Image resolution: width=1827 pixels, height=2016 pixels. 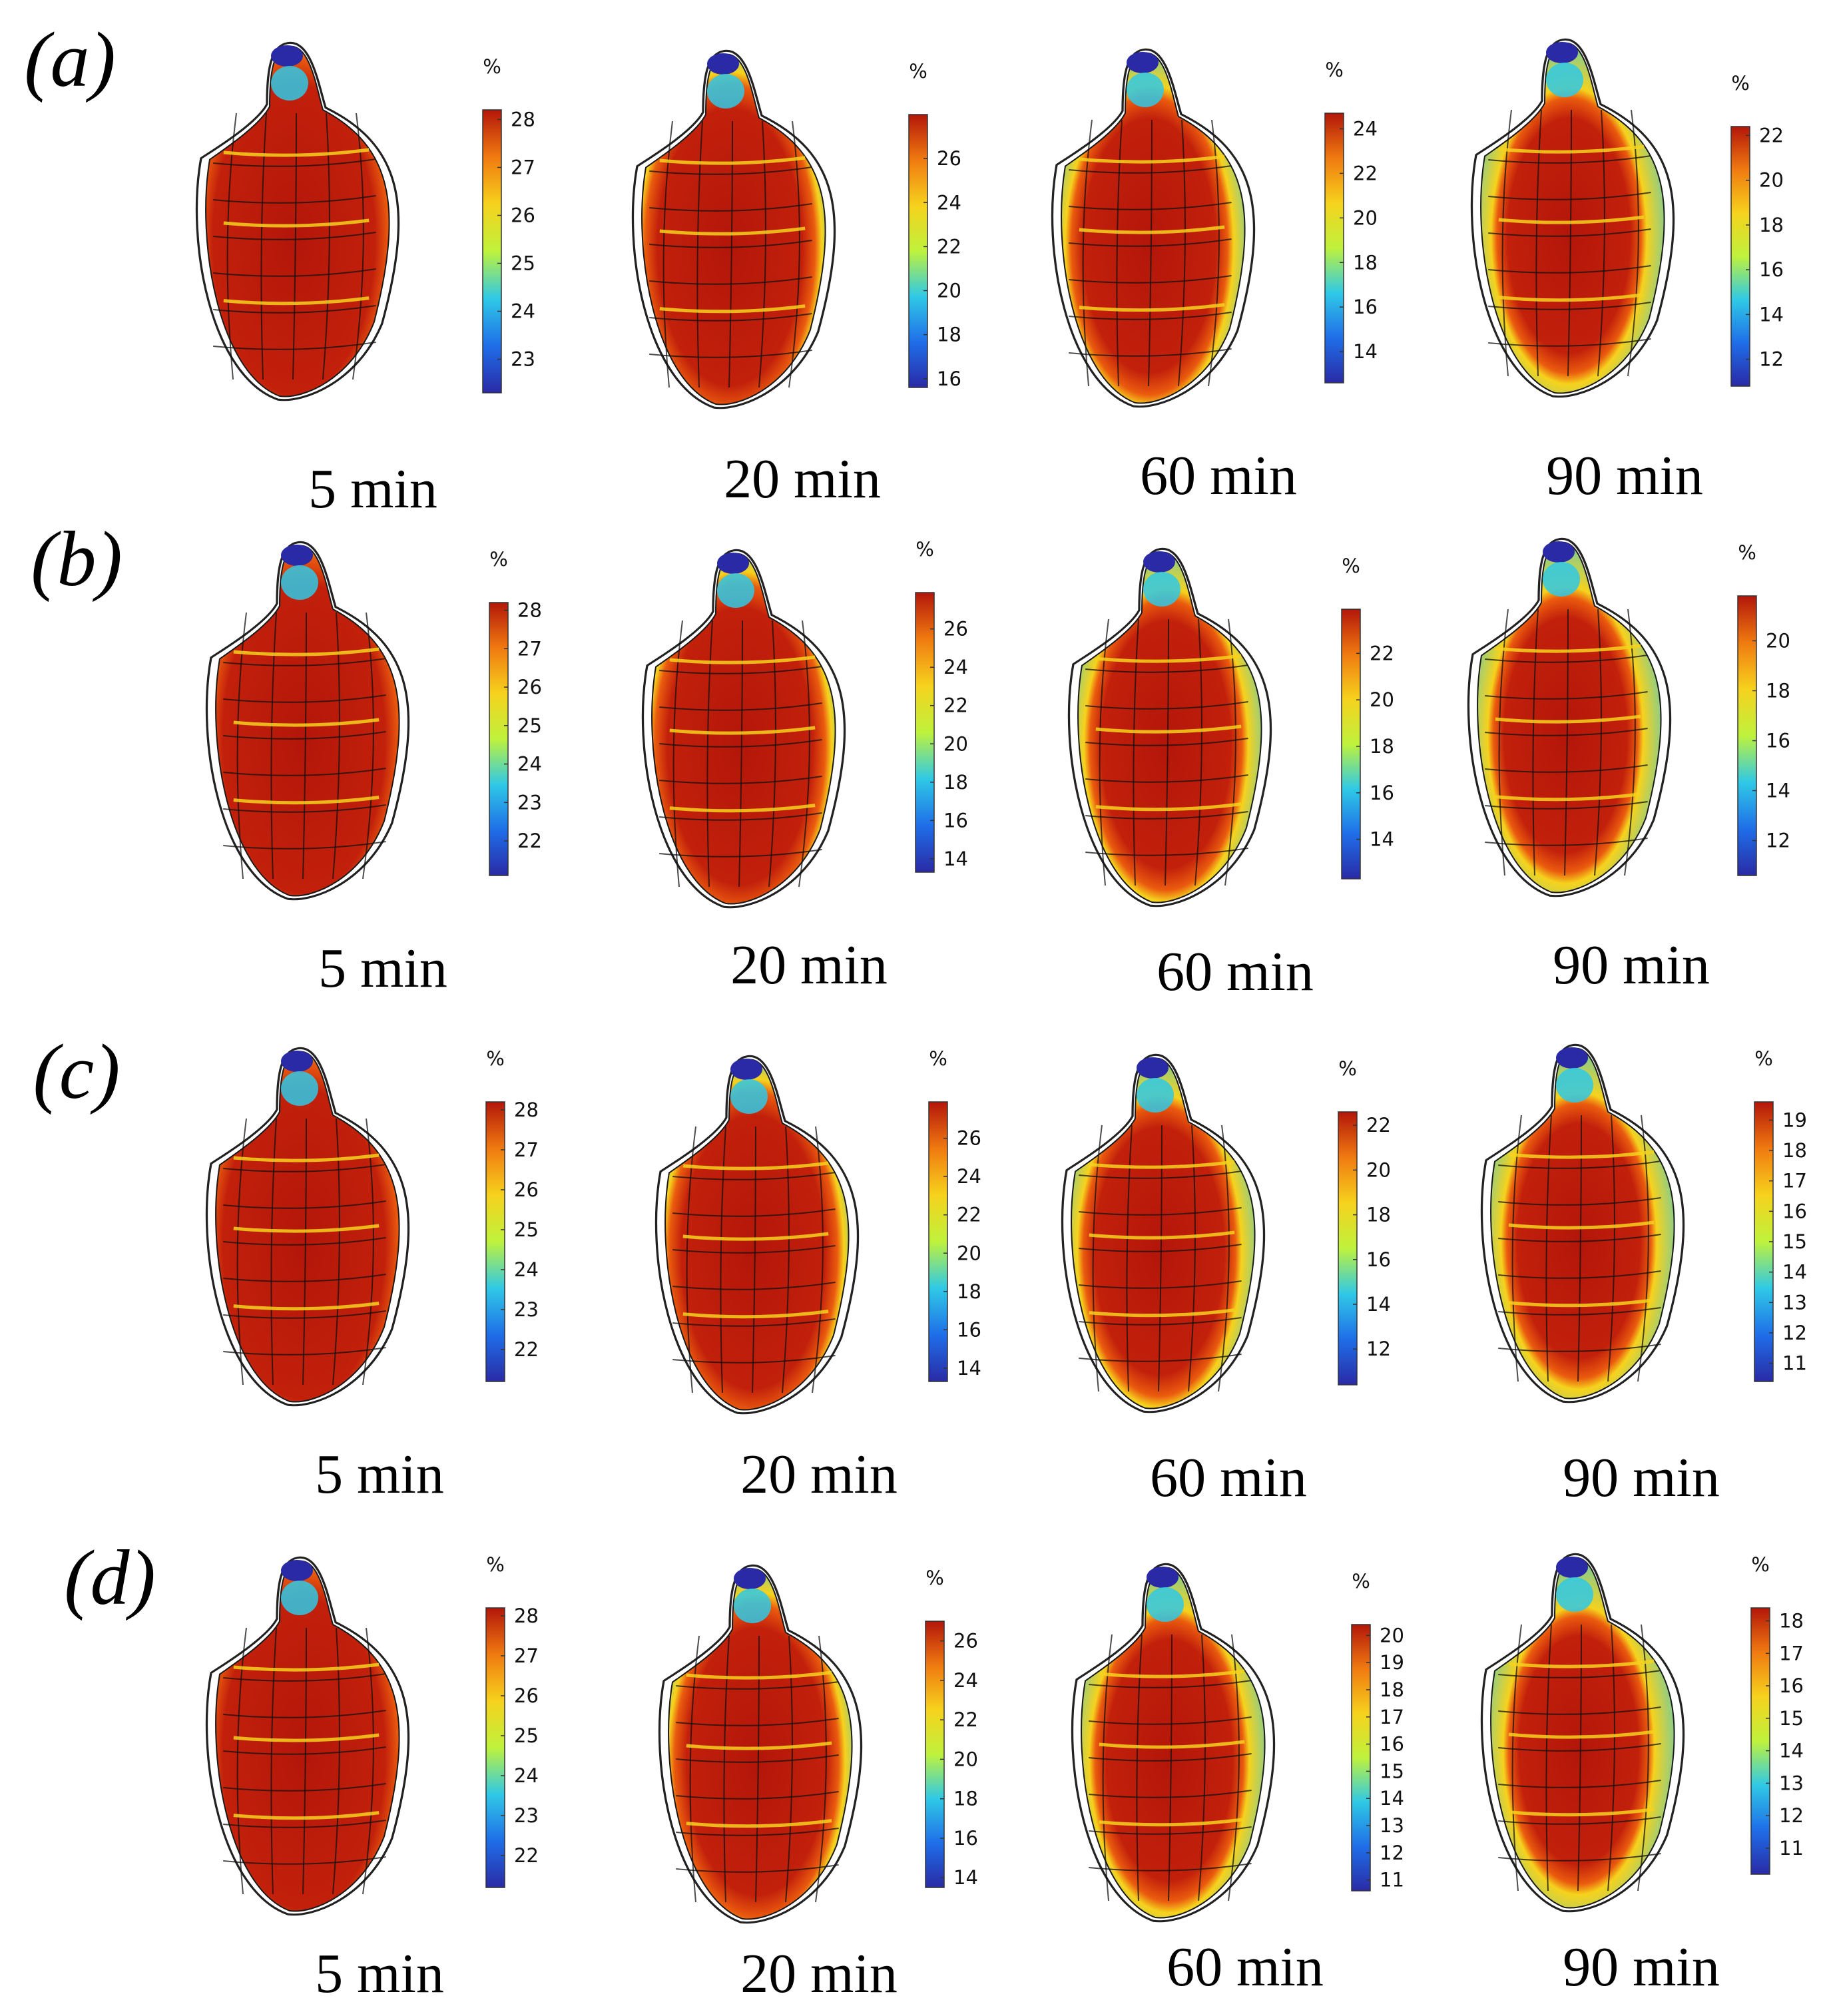 I want to click on time-label: 60 min, so click(x=1235, y=972).